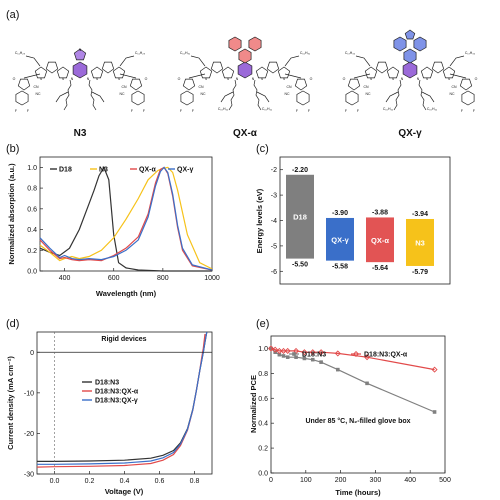 The width and height of the screenshot is (500, 500). Describe the element at coordinates (294, 354) in the screenshot. I see `legend-marker` at that location.